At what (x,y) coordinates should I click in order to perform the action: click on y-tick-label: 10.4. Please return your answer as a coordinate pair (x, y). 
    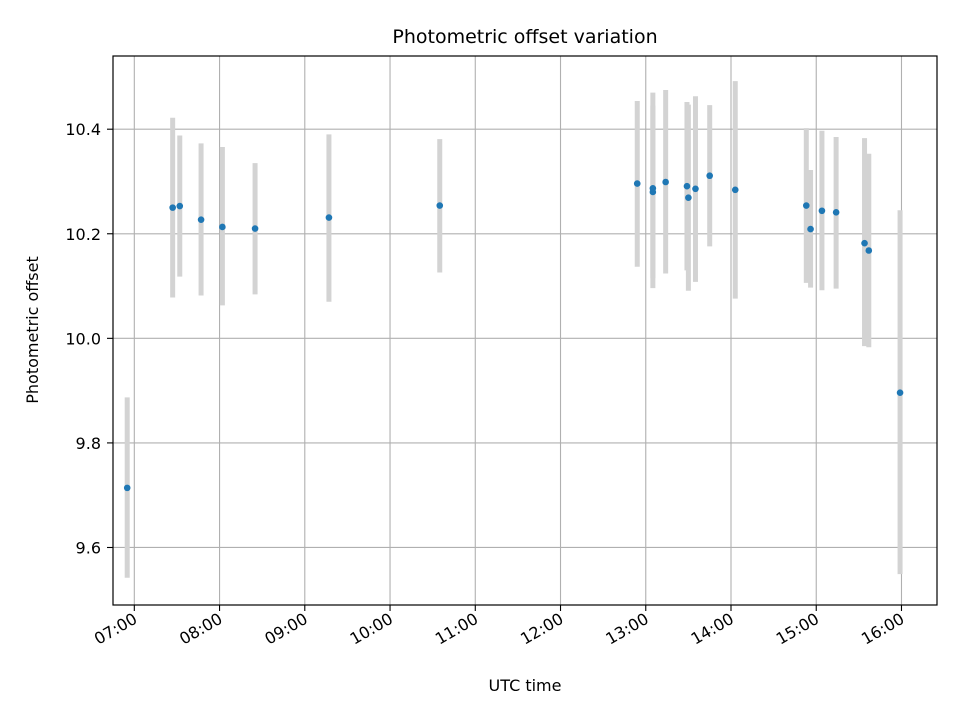
    Looking at the image, I should click on (83, 129).